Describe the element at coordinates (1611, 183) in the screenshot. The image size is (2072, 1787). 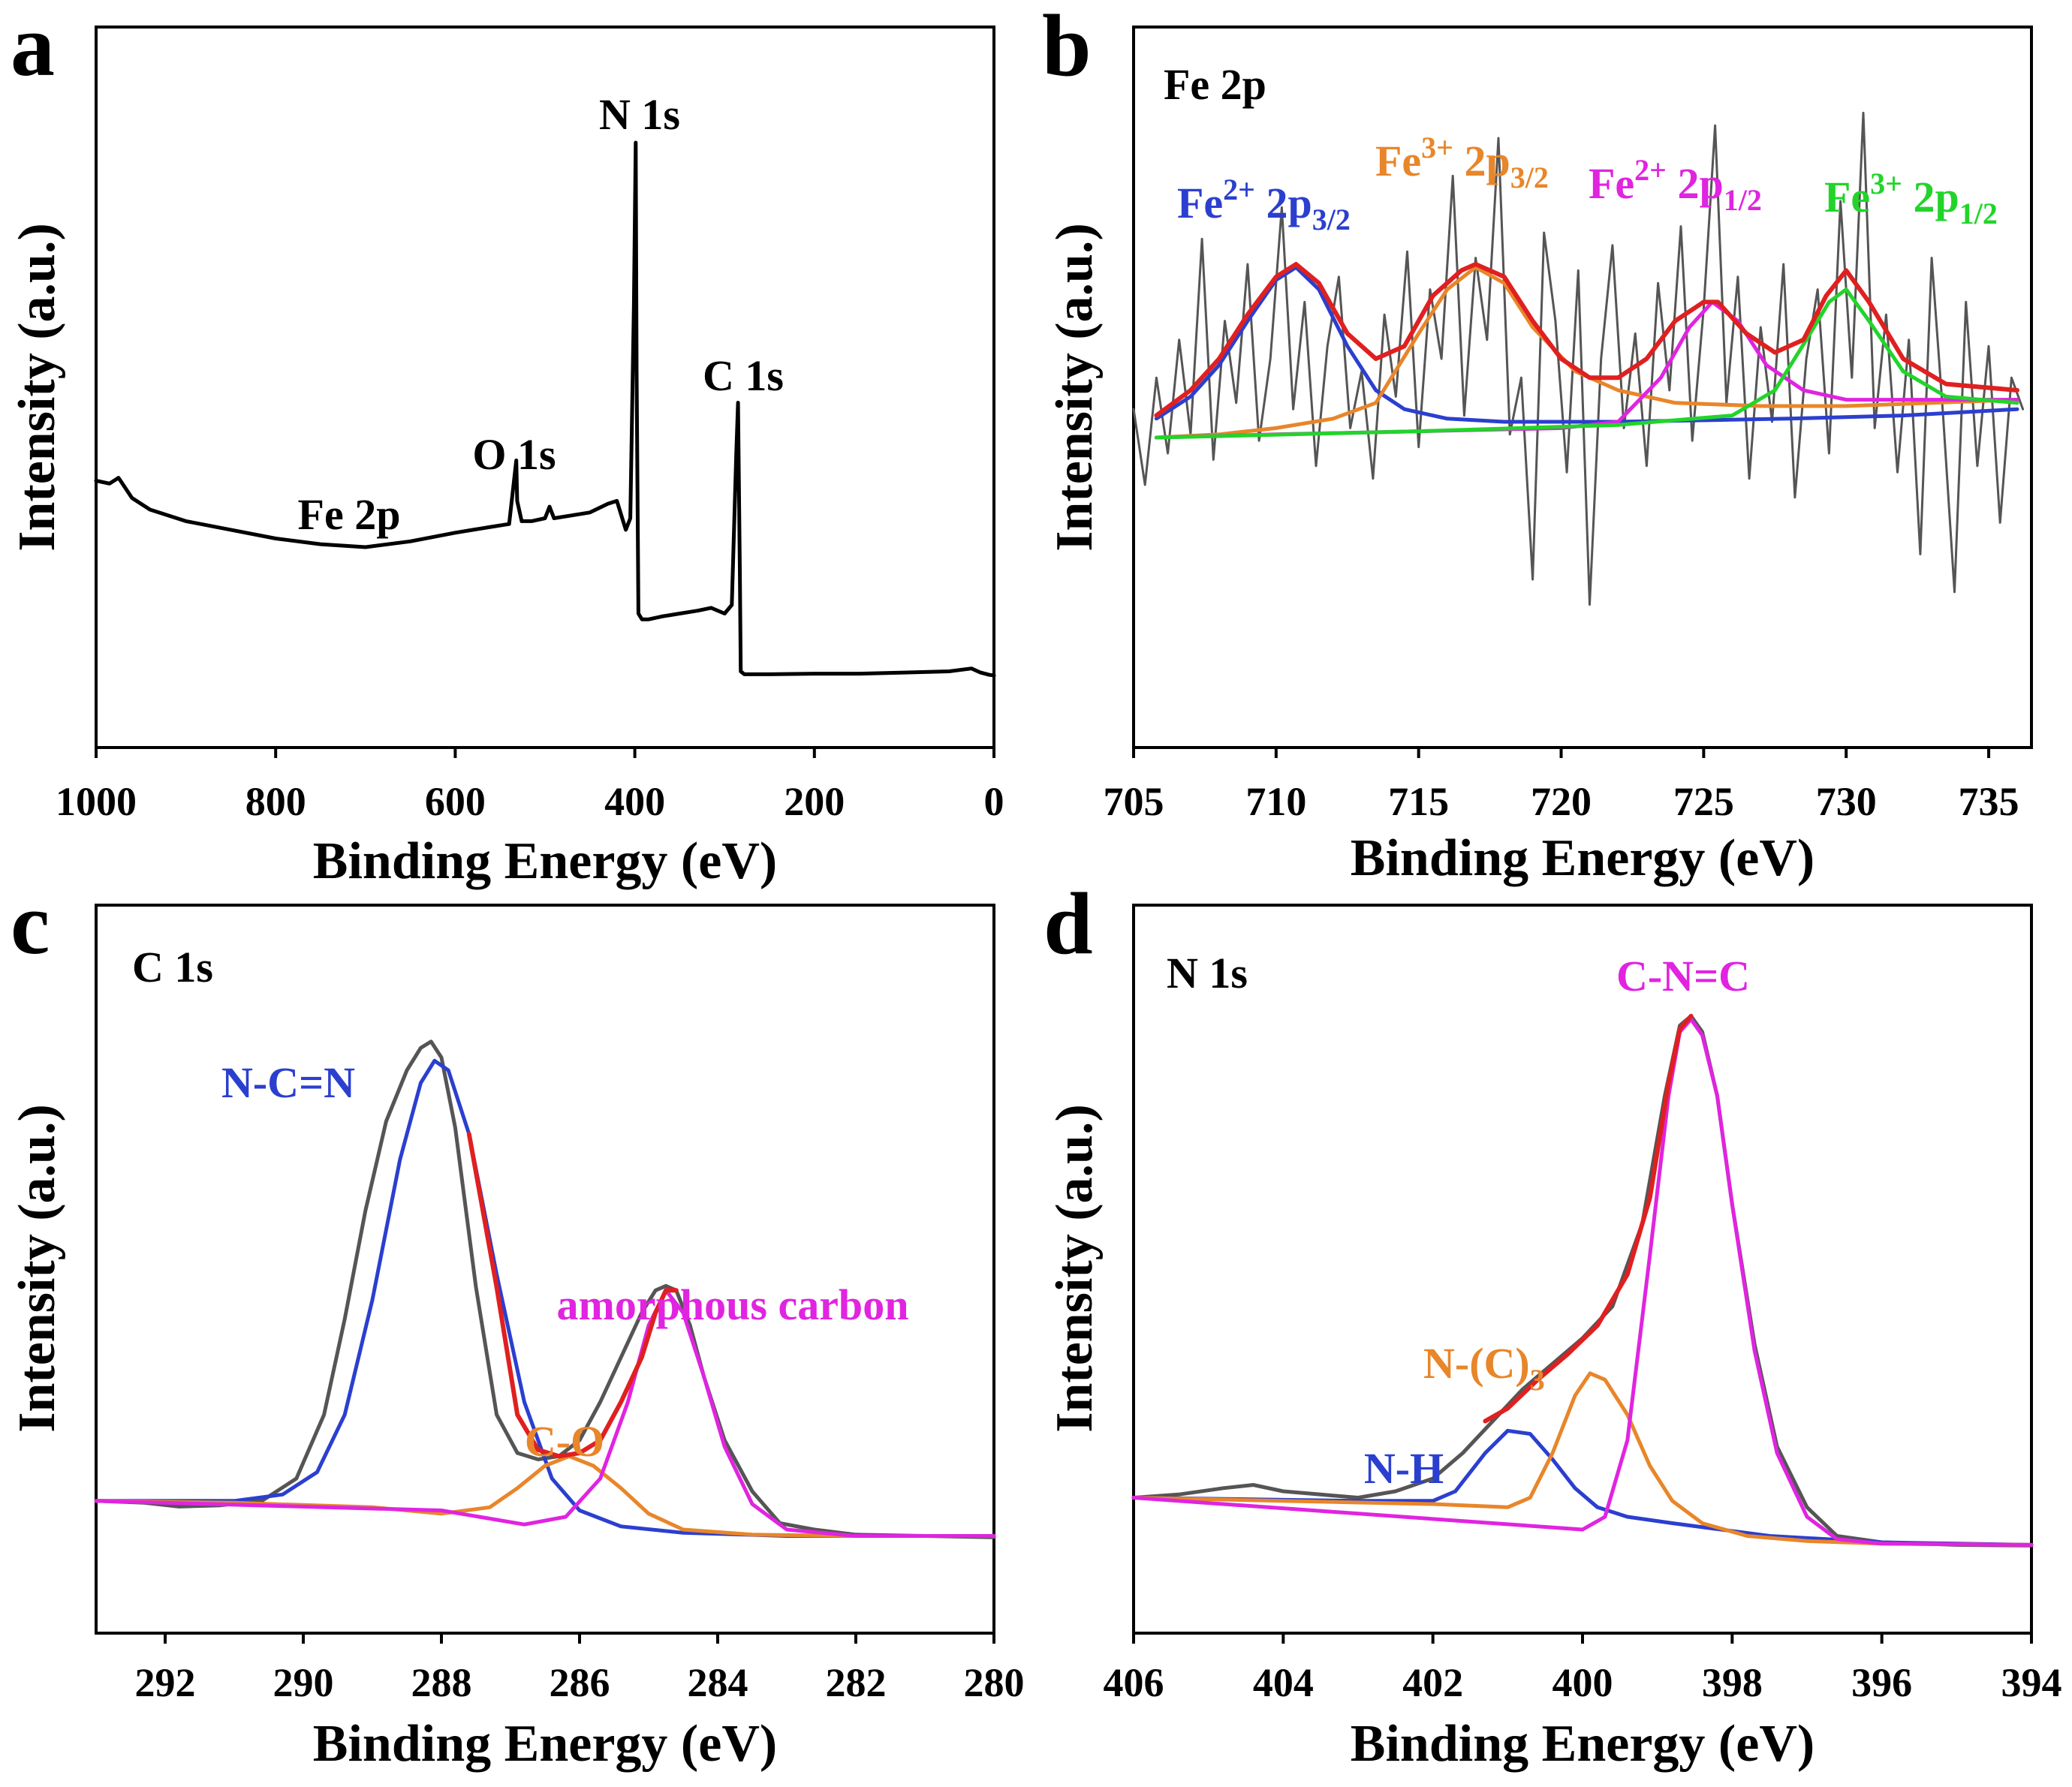
I see `annotation-fe2-2p12-base: Fe` at that location.